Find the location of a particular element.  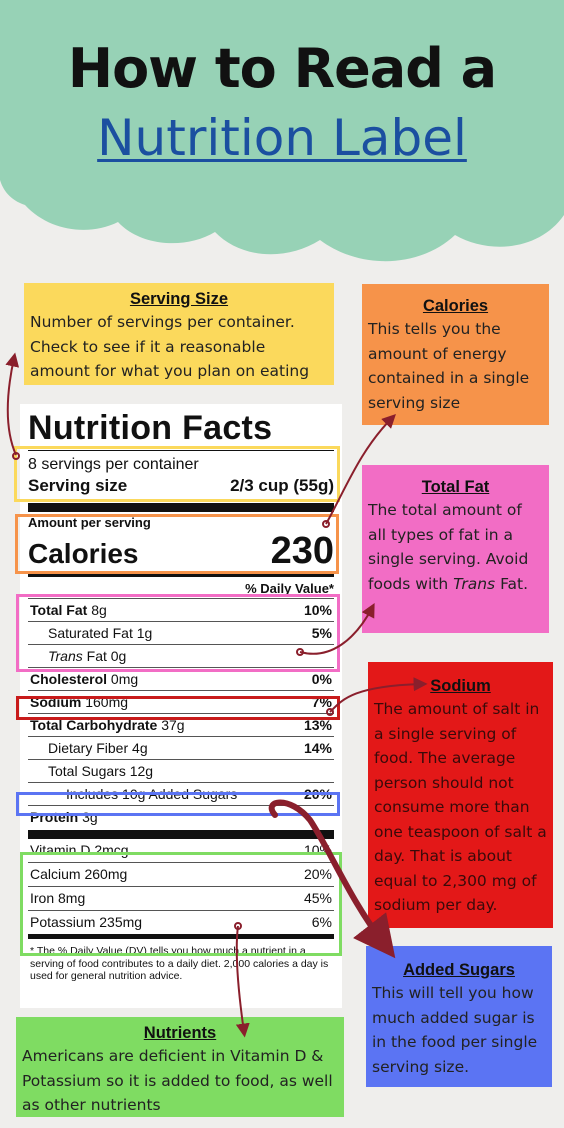

vitamin-name: Calcium 260mg is located at coordinates (79, 874).